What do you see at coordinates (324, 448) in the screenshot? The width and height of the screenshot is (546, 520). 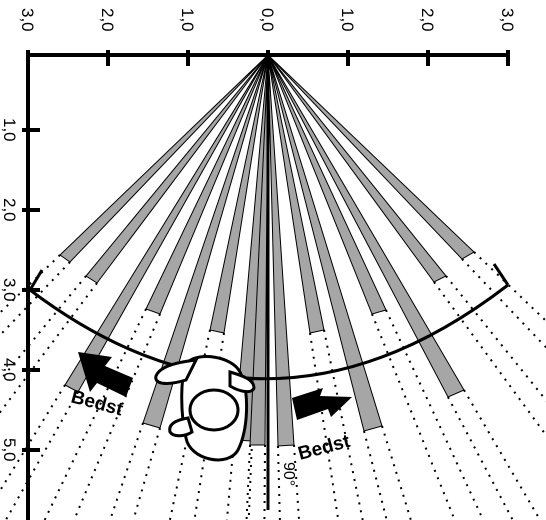 I see `right-best-label: Bedst` at bounding box center [324, 448].